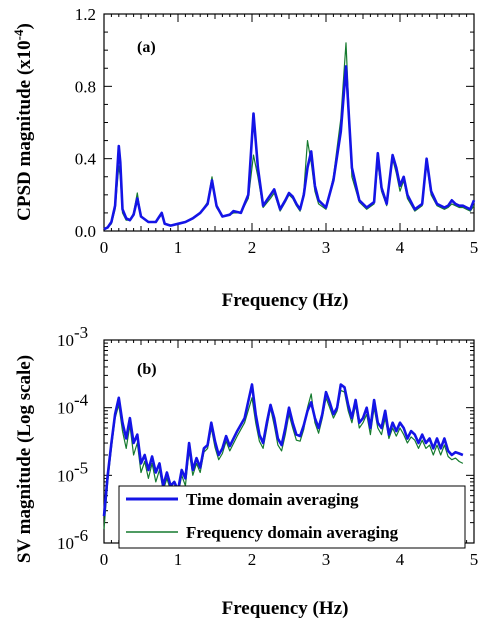 The height and width of the screenshot is (629, 481). Describe the element at coordinates (18, 34) in the screenshot. I see `chart-a-y-axis-label-sup: -4` at that location.